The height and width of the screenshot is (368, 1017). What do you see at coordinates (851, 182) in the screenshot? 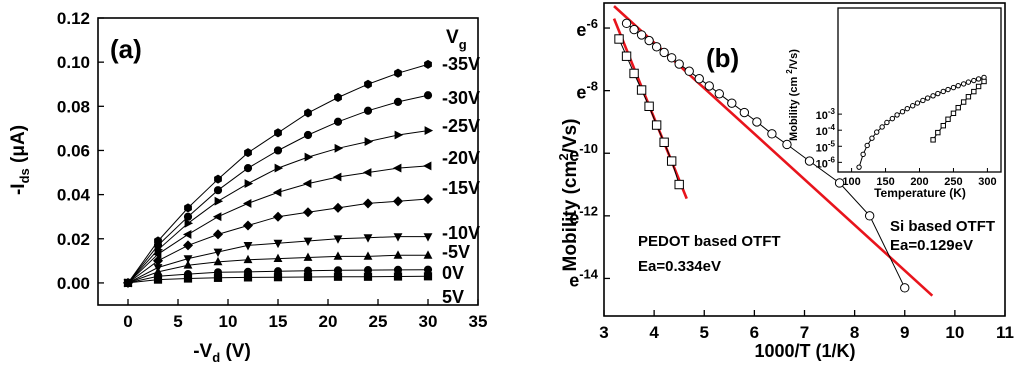
I see `inset-x-tick-label: 100` at bounding box center [851, 182].